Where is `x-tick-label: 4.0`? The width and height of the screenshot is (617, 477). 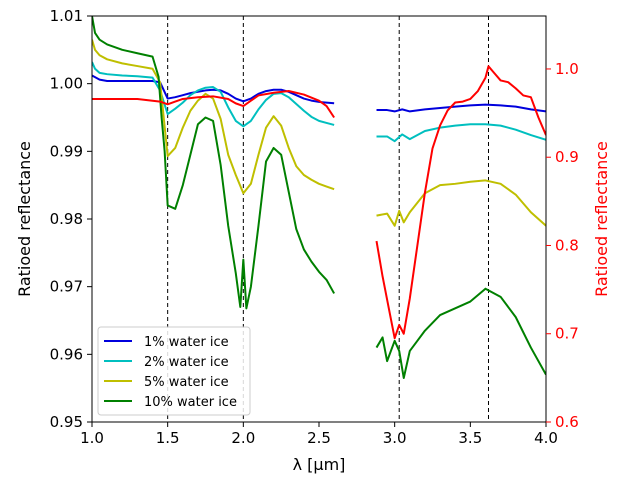
x-tick-label: 4.0 is located at coordinates (546, 438).